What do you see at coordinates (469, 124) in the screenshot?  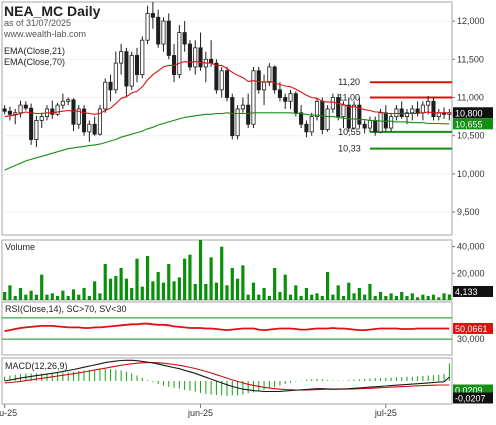 I see `ema70-tag: 10,655` at bounding box center [469, 124].